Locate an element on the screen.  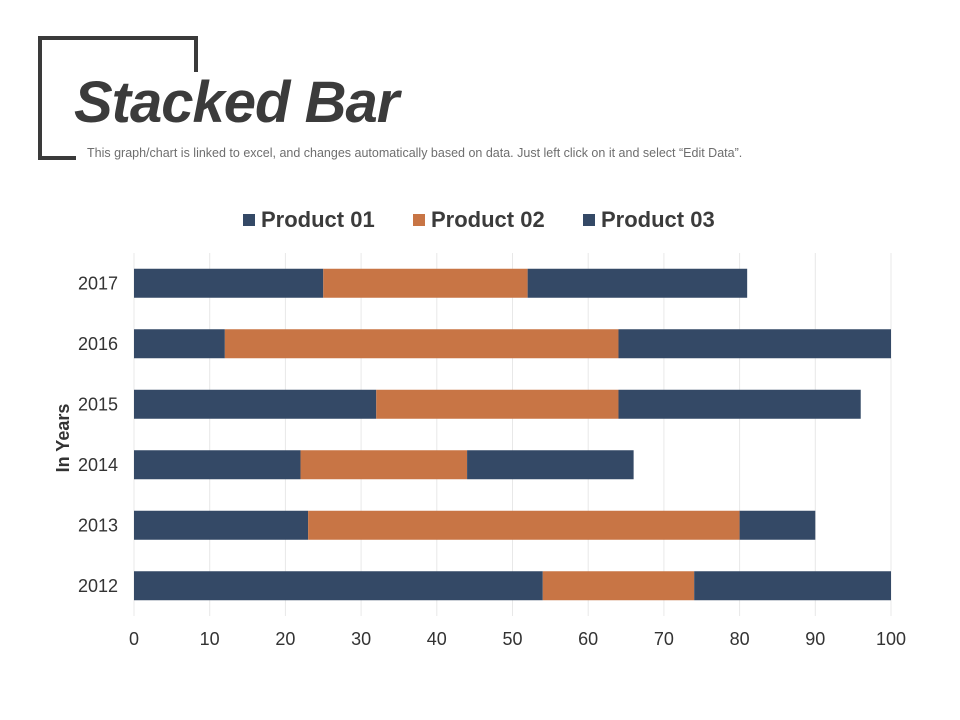
chart-legend: Product 01 Product 02 Product 03 is located at coordinates (480, 220).